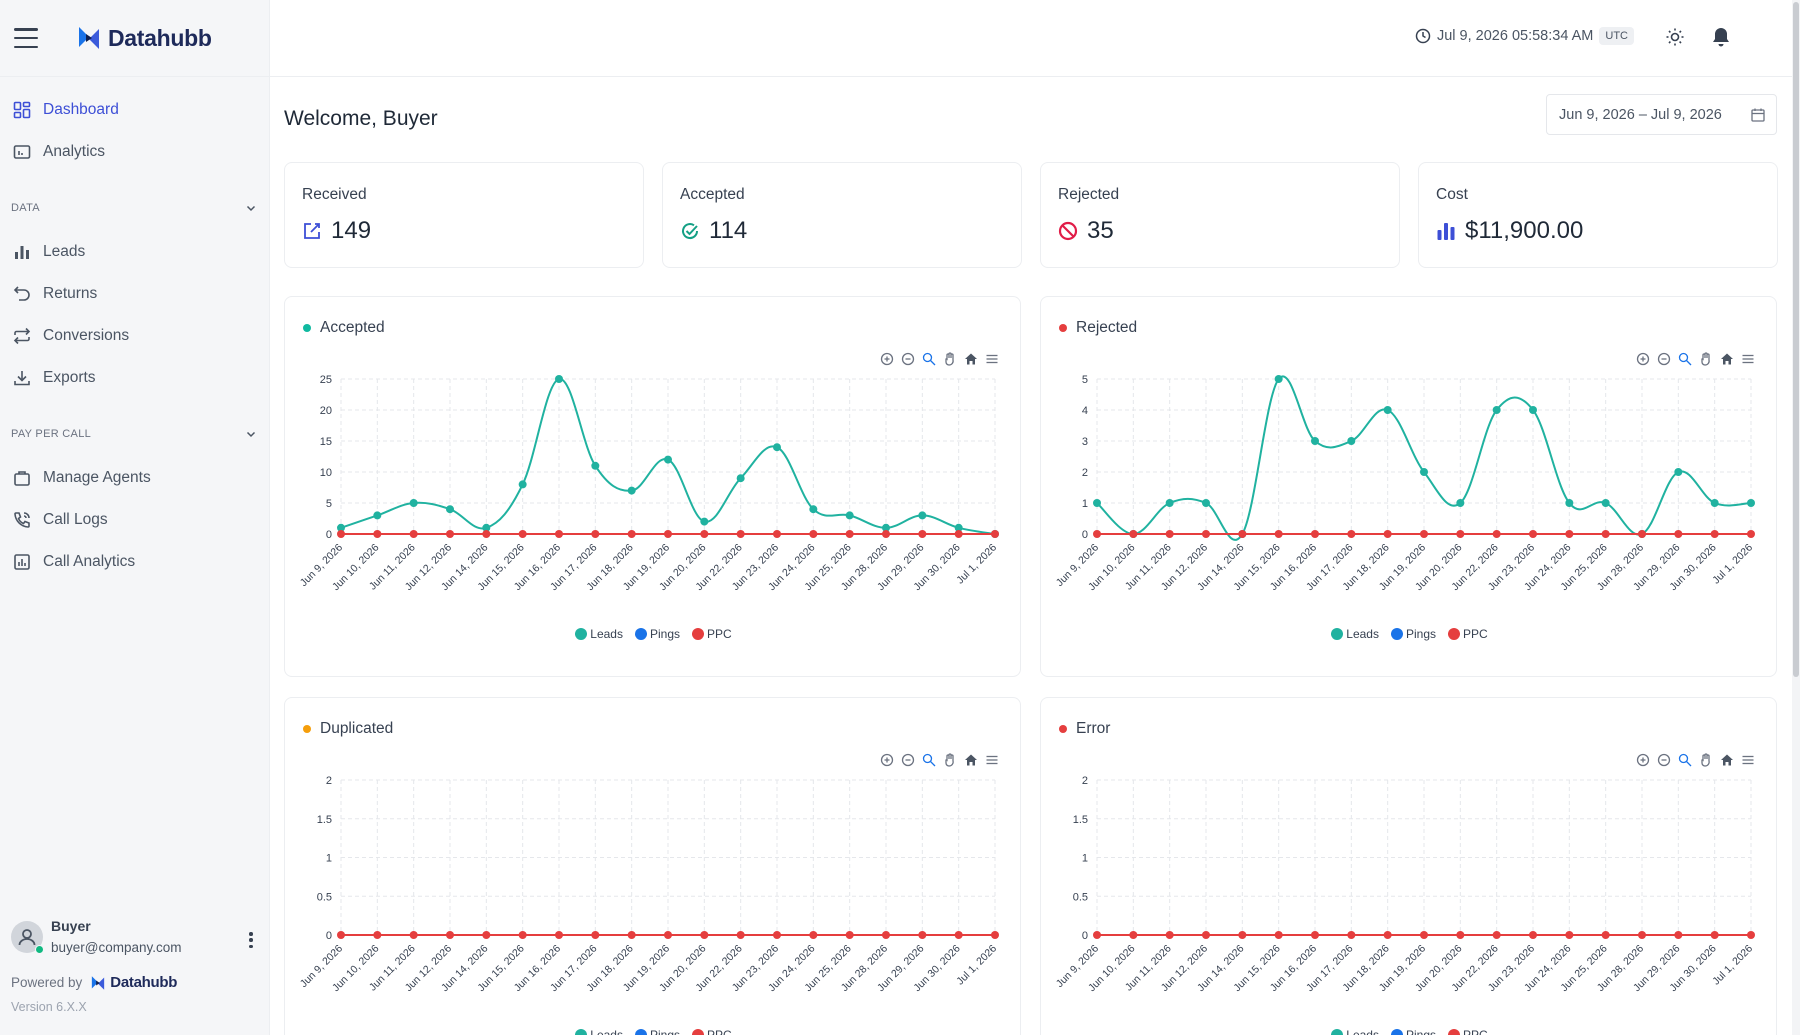 This screenshot has width=1800, height=1035. I want to click on stat-card-cost: Cost $11,900.00, so click(1598, 215).